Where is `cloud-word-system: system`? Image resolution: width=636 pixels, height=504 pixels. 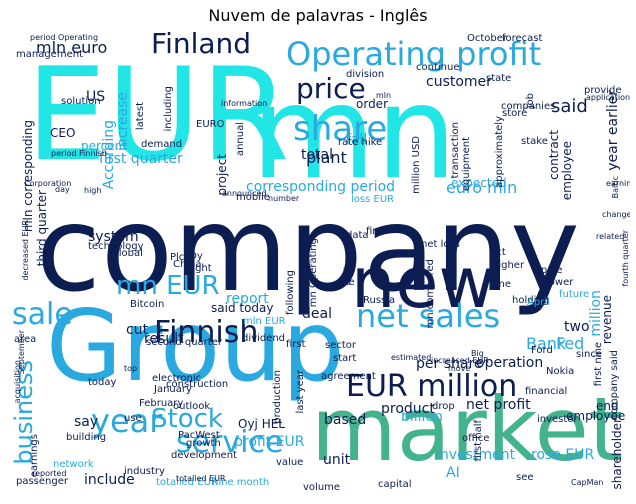 cloud-word-system: system is located at coordinates (113, 237).